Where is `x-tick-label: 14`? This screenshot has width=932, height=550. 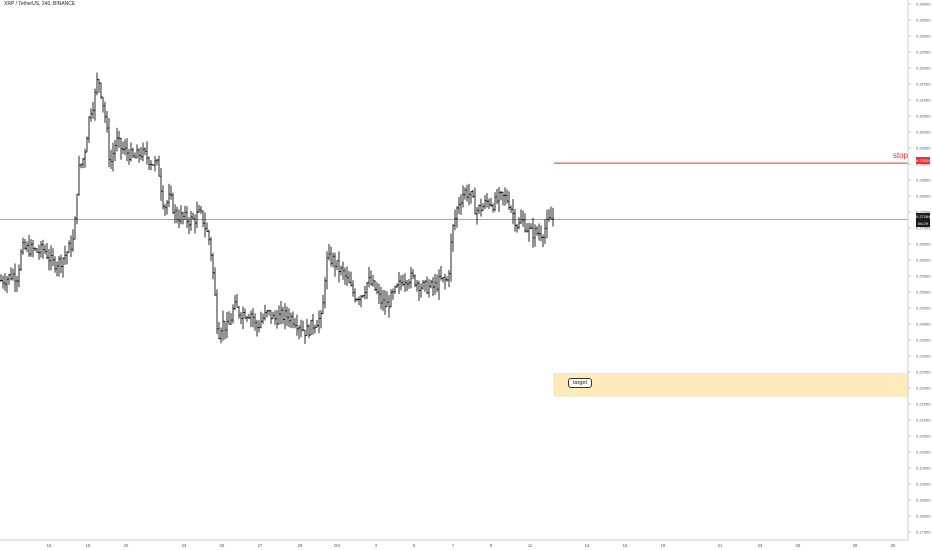
x-tick-label: 14 is located at coordinates (587, 545).